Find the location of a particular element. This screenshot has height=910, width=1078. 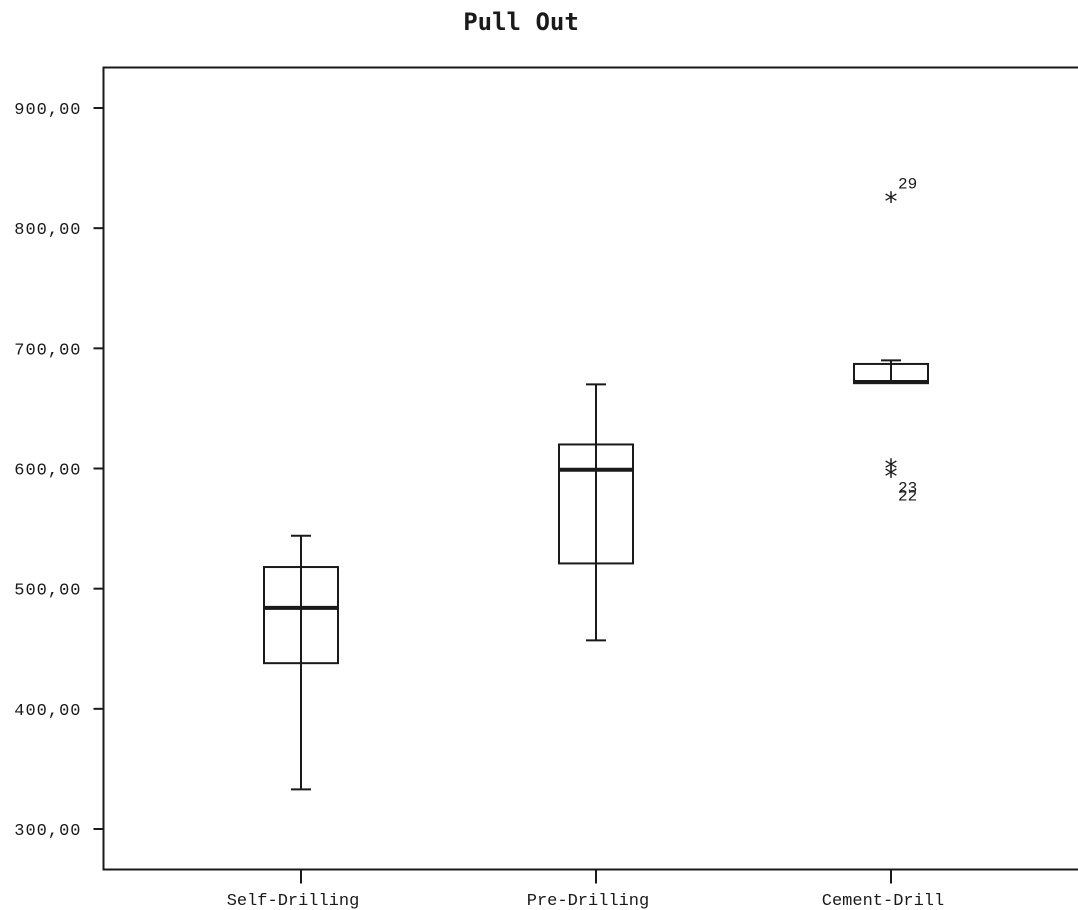

x-axis: Self-Drilling Pre-Drilling Cement-Drill is located at coordinates (585, 889).